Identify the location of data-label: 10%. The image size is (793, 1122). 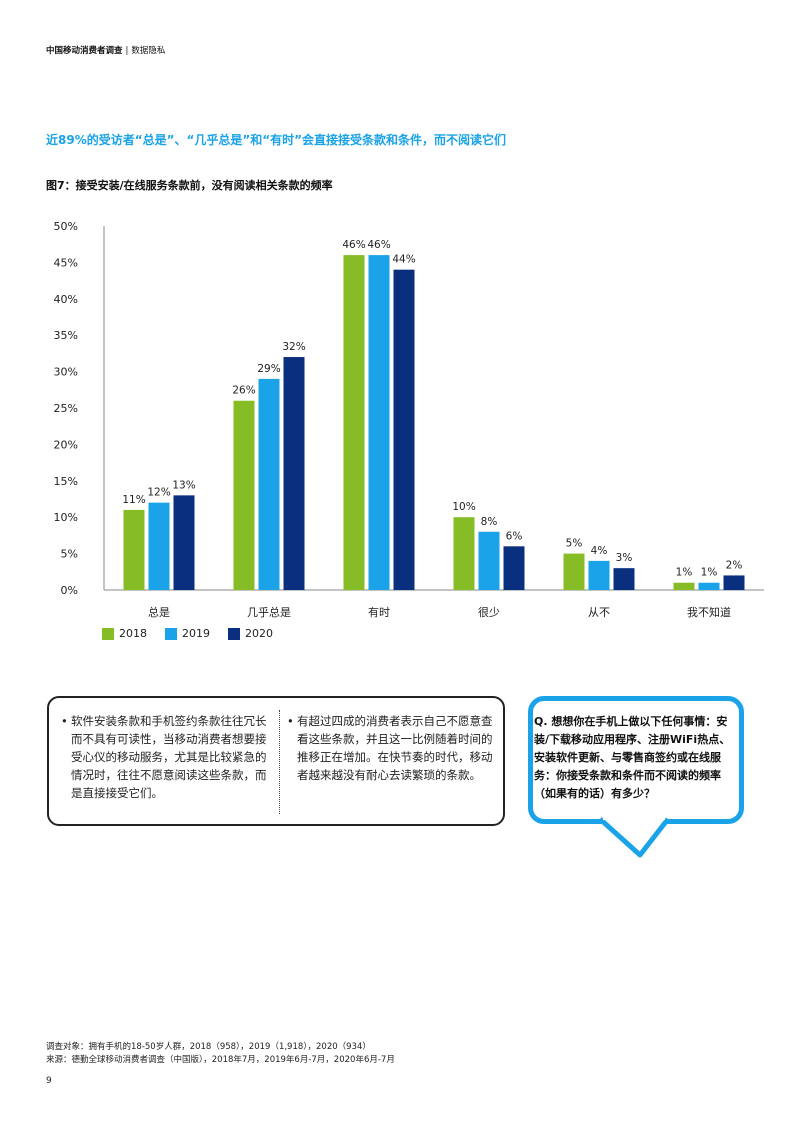
(463, 507).